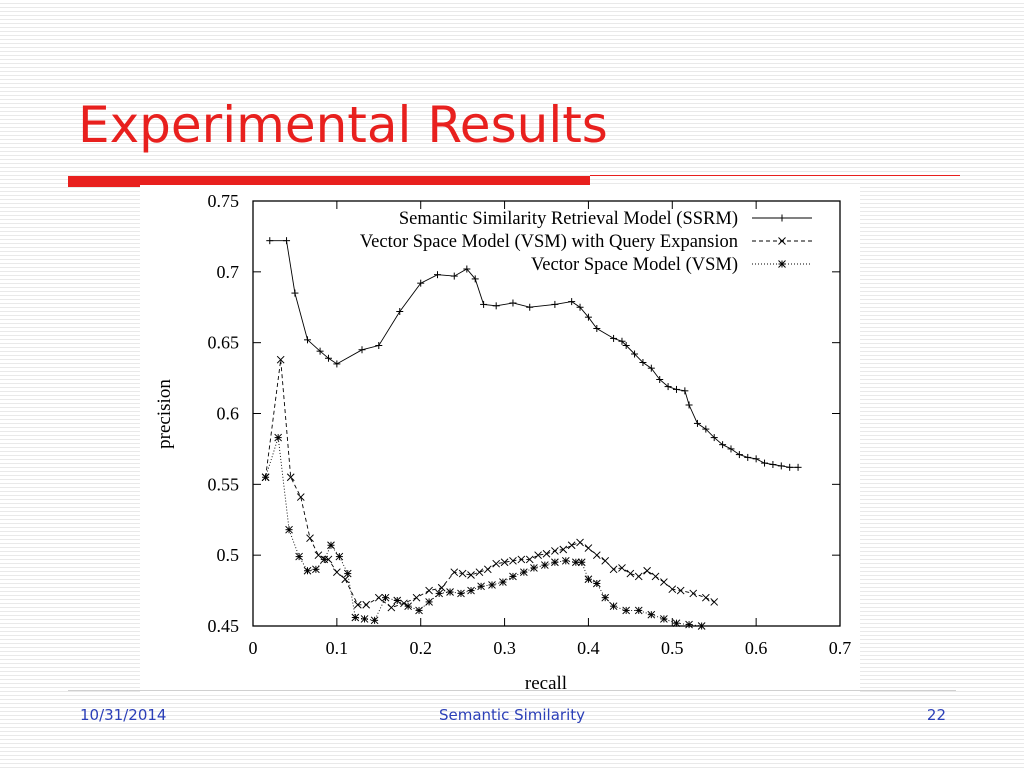 Image resolution: width=1024 pixels, height=768 pixels. I want to click on x-tick-label: 0.3, so click(504, 648).